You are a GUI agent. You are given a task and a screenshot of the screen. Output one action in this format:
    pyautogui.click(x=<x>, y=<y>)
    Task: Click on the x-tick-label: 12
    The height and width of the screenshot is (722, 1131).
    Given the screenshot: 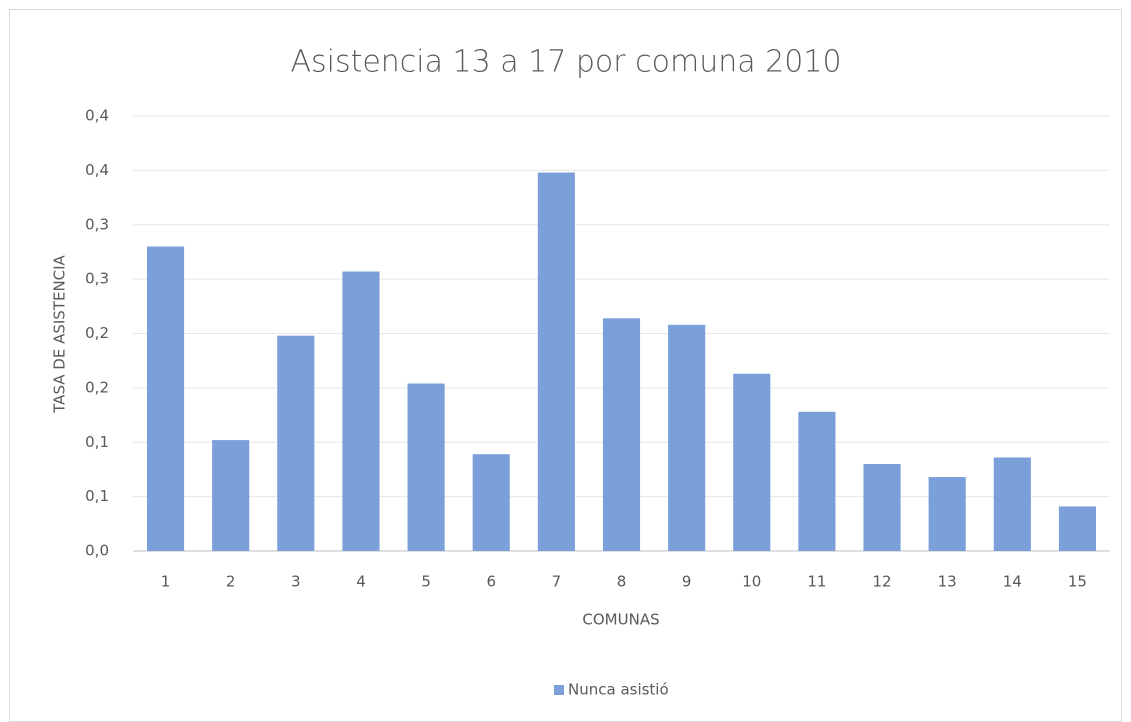 What is the action you would take?
    pyautogui.click(x=881, y=582)
    